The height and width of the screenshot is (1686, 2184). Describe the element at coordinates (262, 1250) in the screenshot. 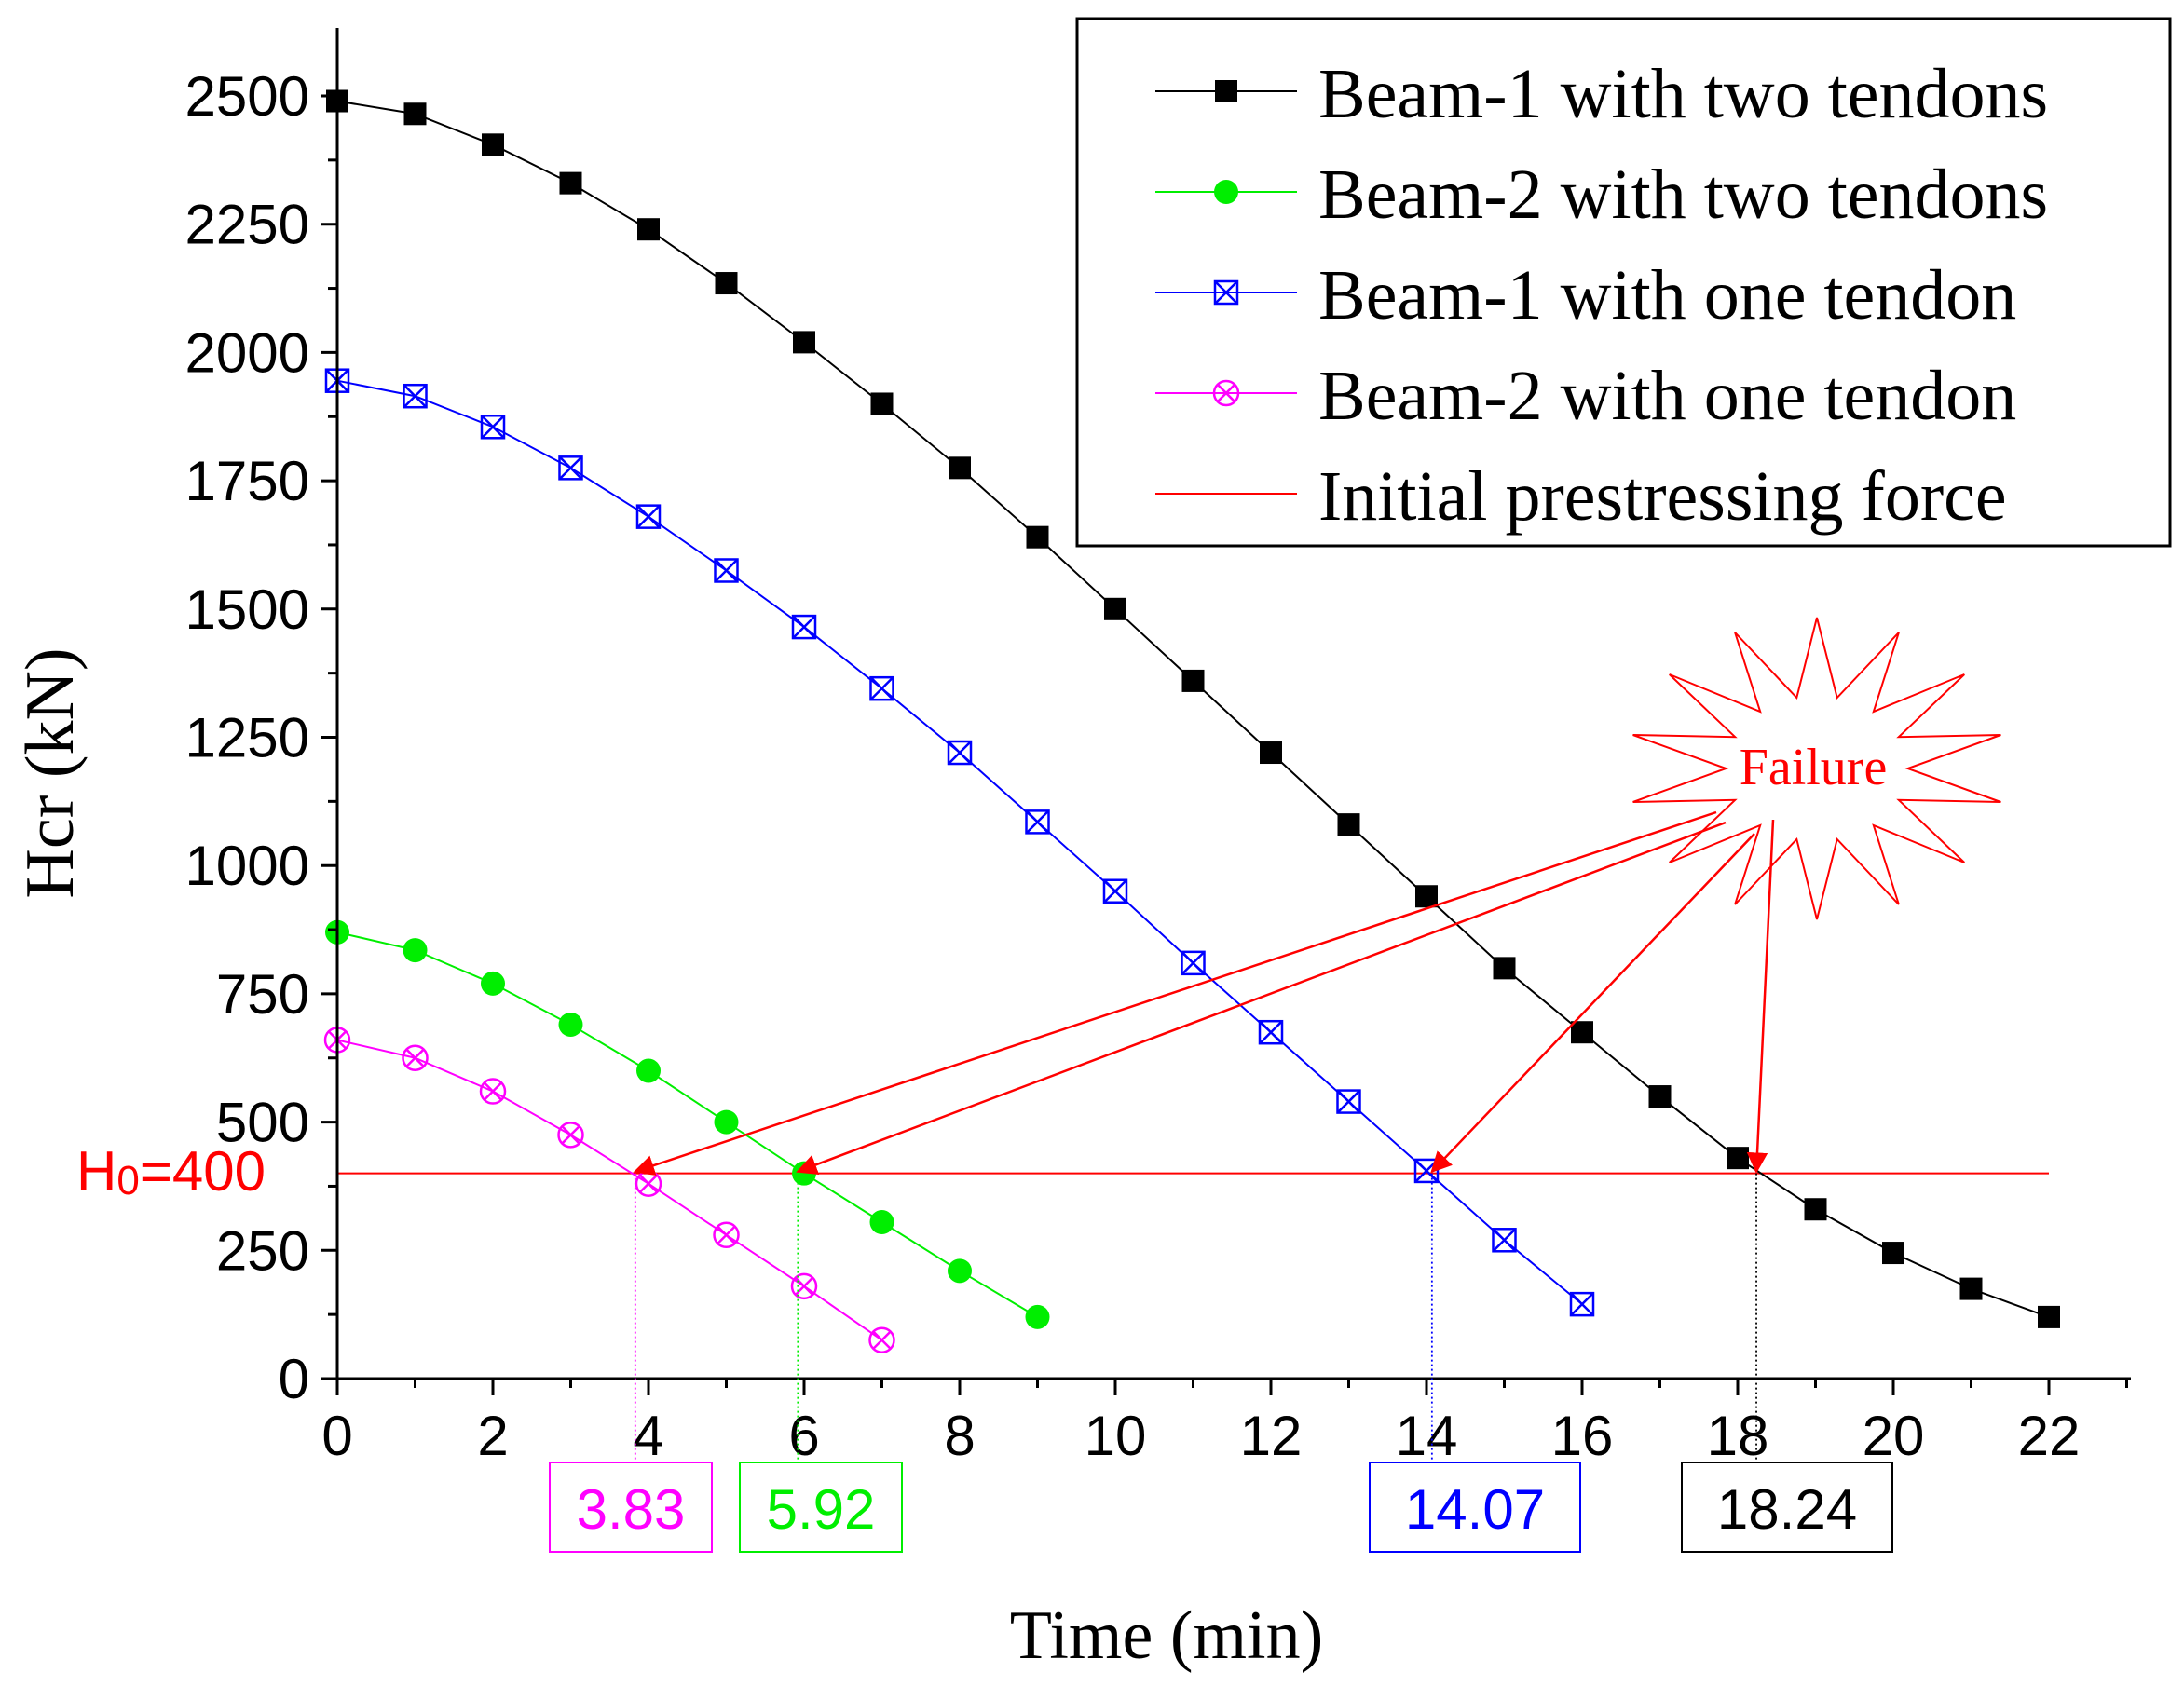

I see `y-tick-label: 250` at that location.